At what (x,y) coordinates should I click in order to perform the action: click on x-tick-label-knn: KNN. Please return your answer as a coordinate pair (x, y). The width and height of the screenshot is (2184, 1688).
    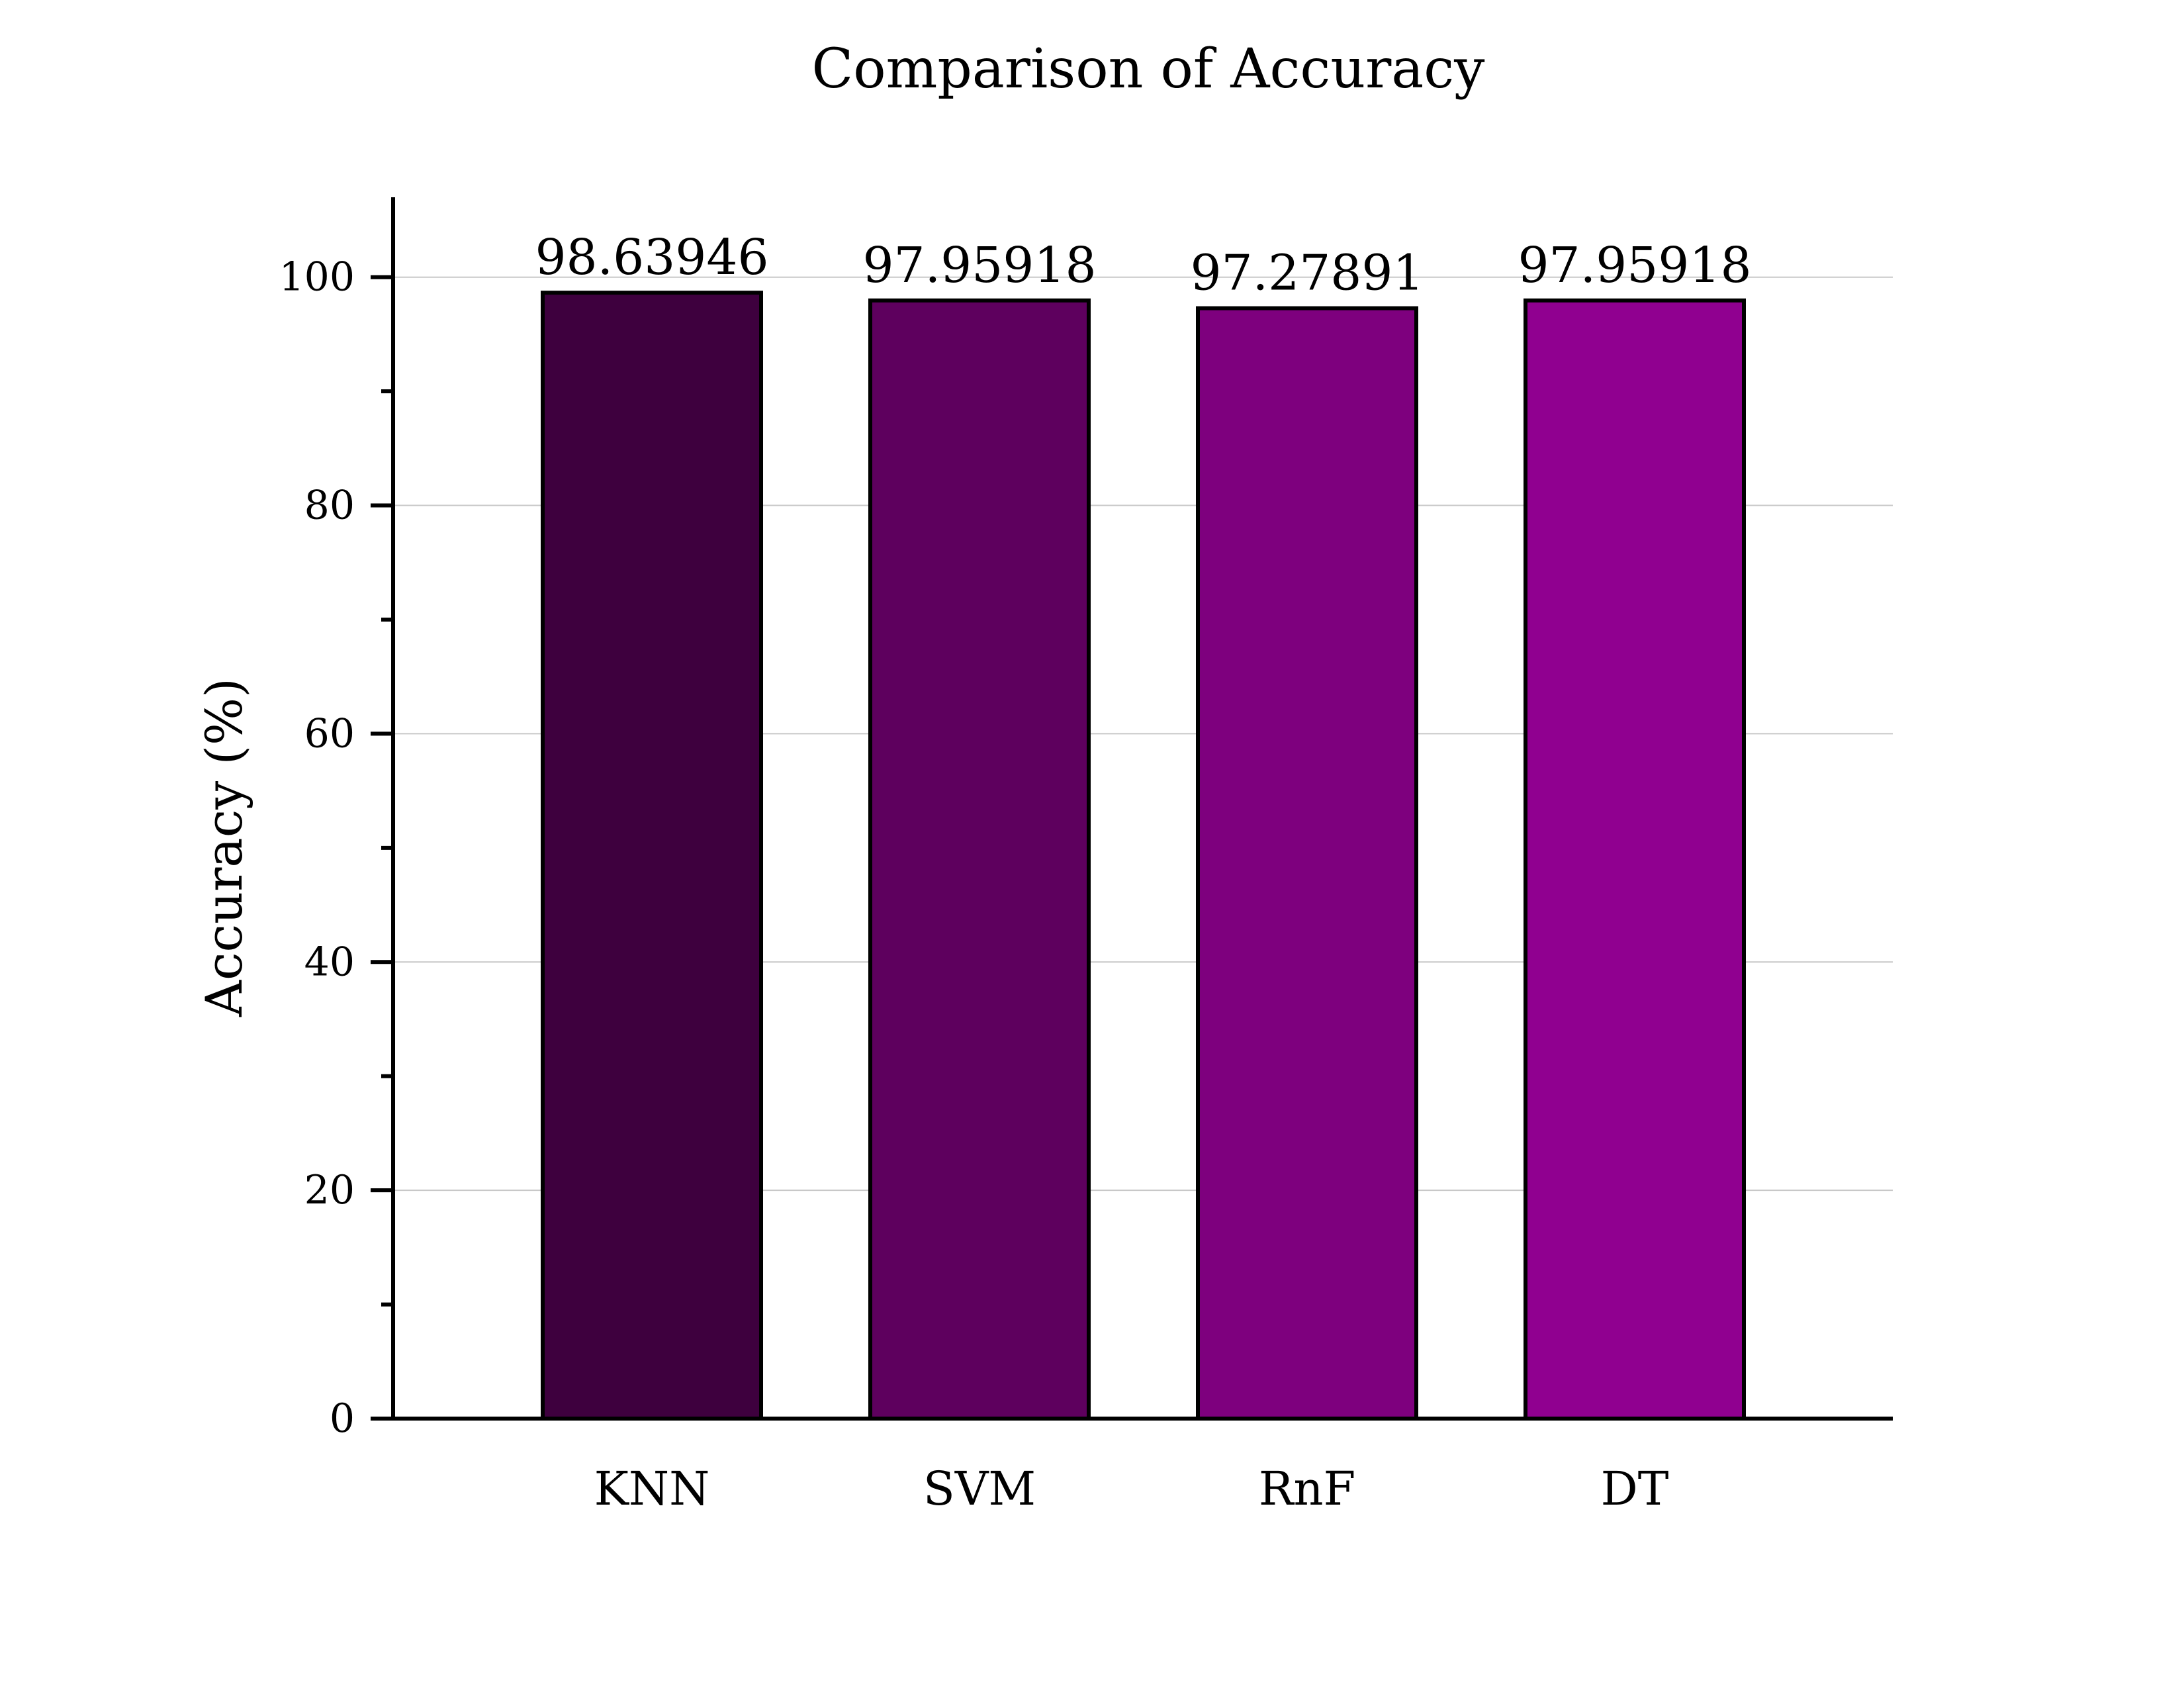
    Looking at the image, I should click on (652, 1489).